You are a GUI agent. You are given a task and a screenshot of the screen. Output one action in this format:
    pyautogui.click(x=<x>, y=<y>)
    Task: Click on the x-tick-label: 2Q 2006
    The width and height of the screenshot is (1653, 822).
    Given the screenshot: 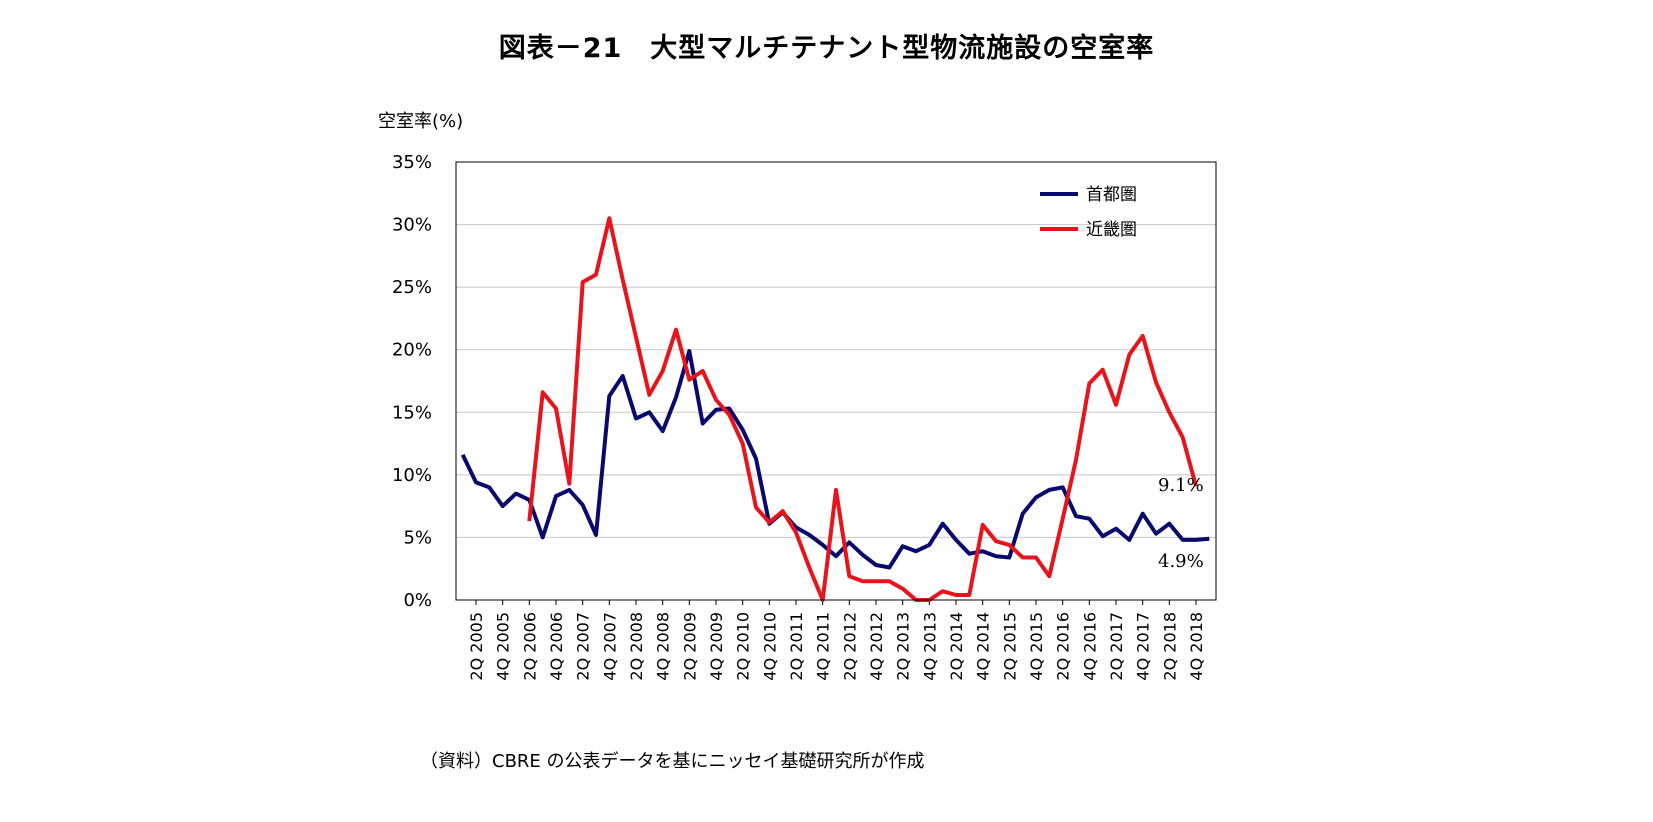 What is the action you would take?
    pyautogui.click(x=529, y=646)
    